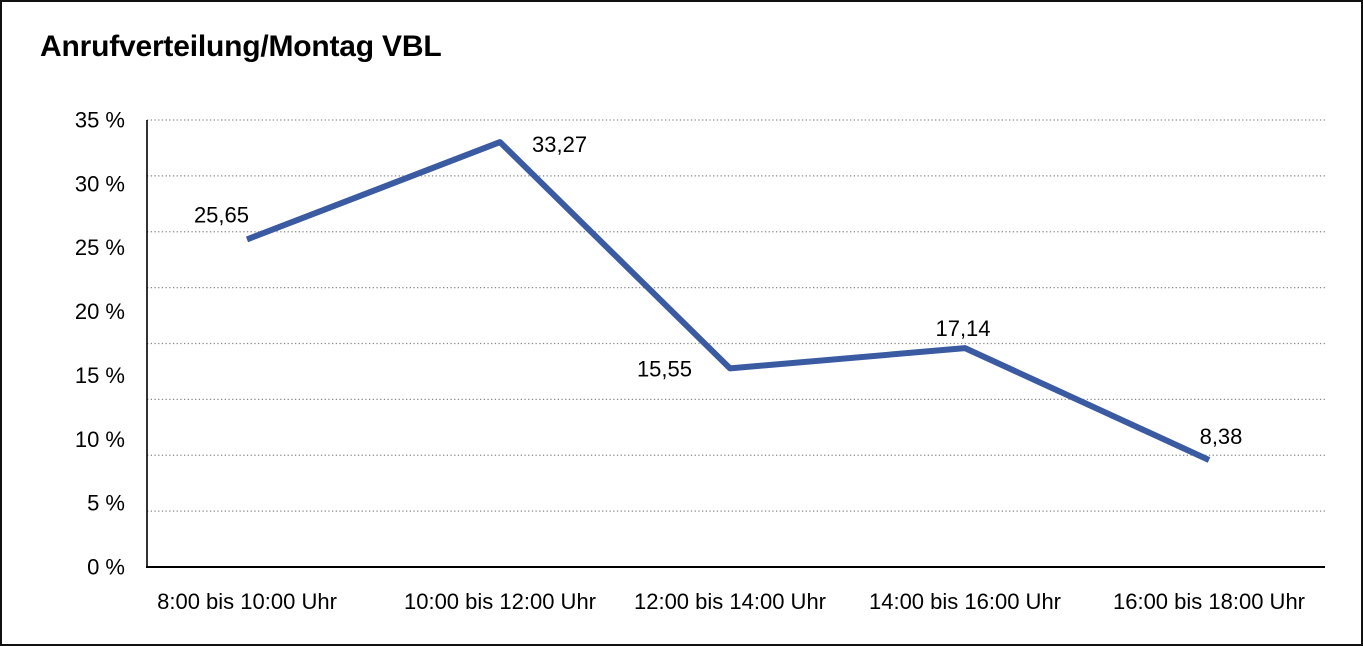 The width and height of the screenshot is (1363, 646). Describe the element at coordinates (965, 601) in the screenshot. I see `x-axis-category-label: 14:00 bis 16:00 Uhr` at that location.